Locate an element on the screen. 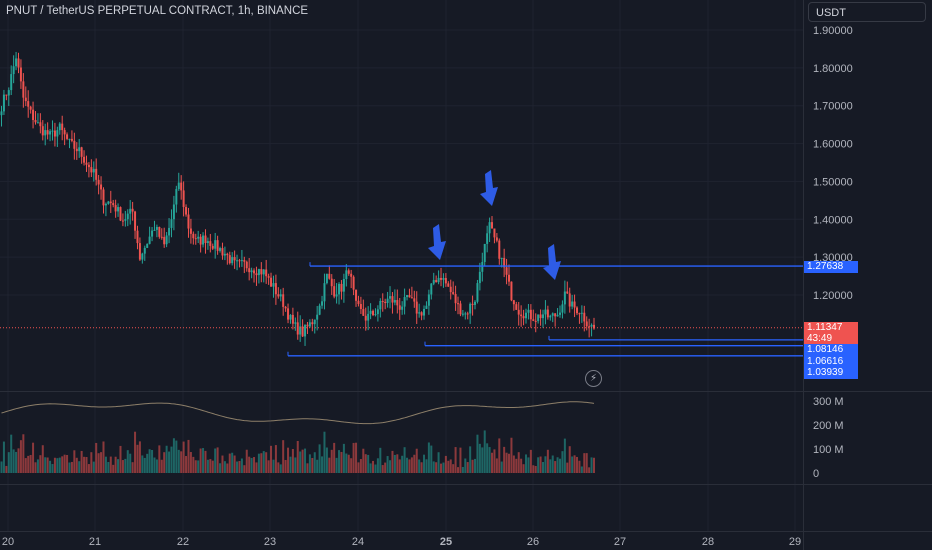  price-tick-label: 1.60000 is located at coordinates (833, 145).